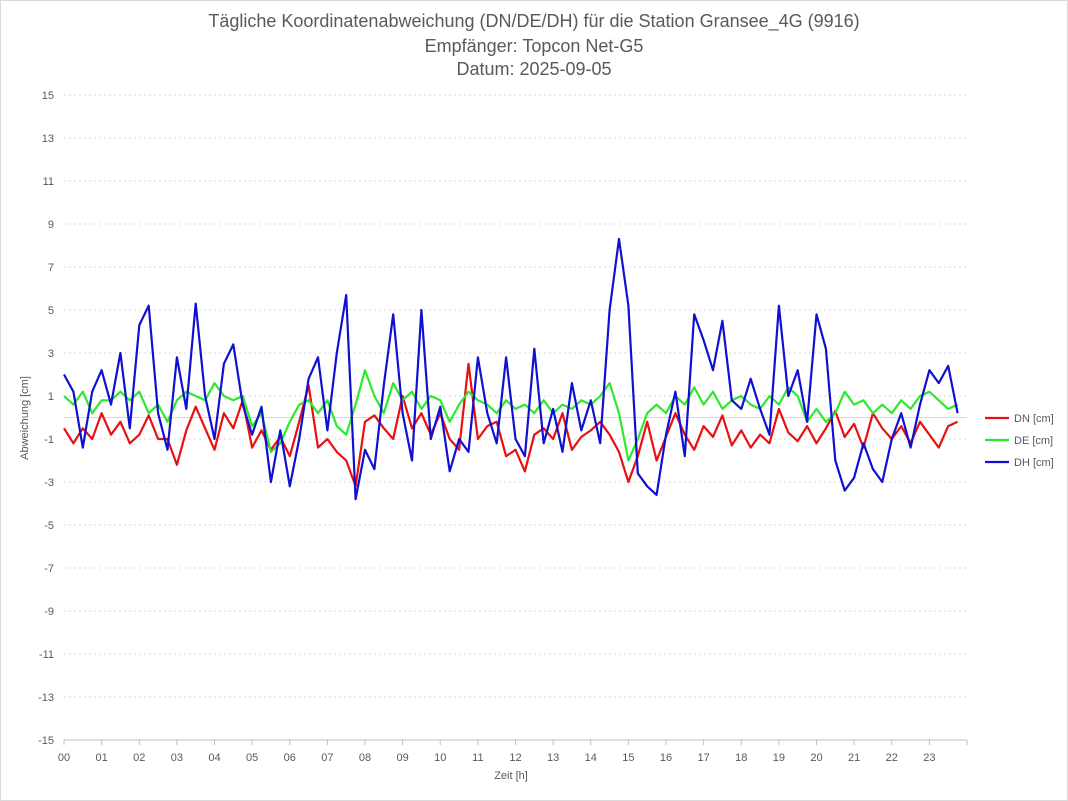 The image size is (1068, 801). Describe the element at coordinates (515, 758) in the screenshot. I see `x-tick-label: 12` at that location.